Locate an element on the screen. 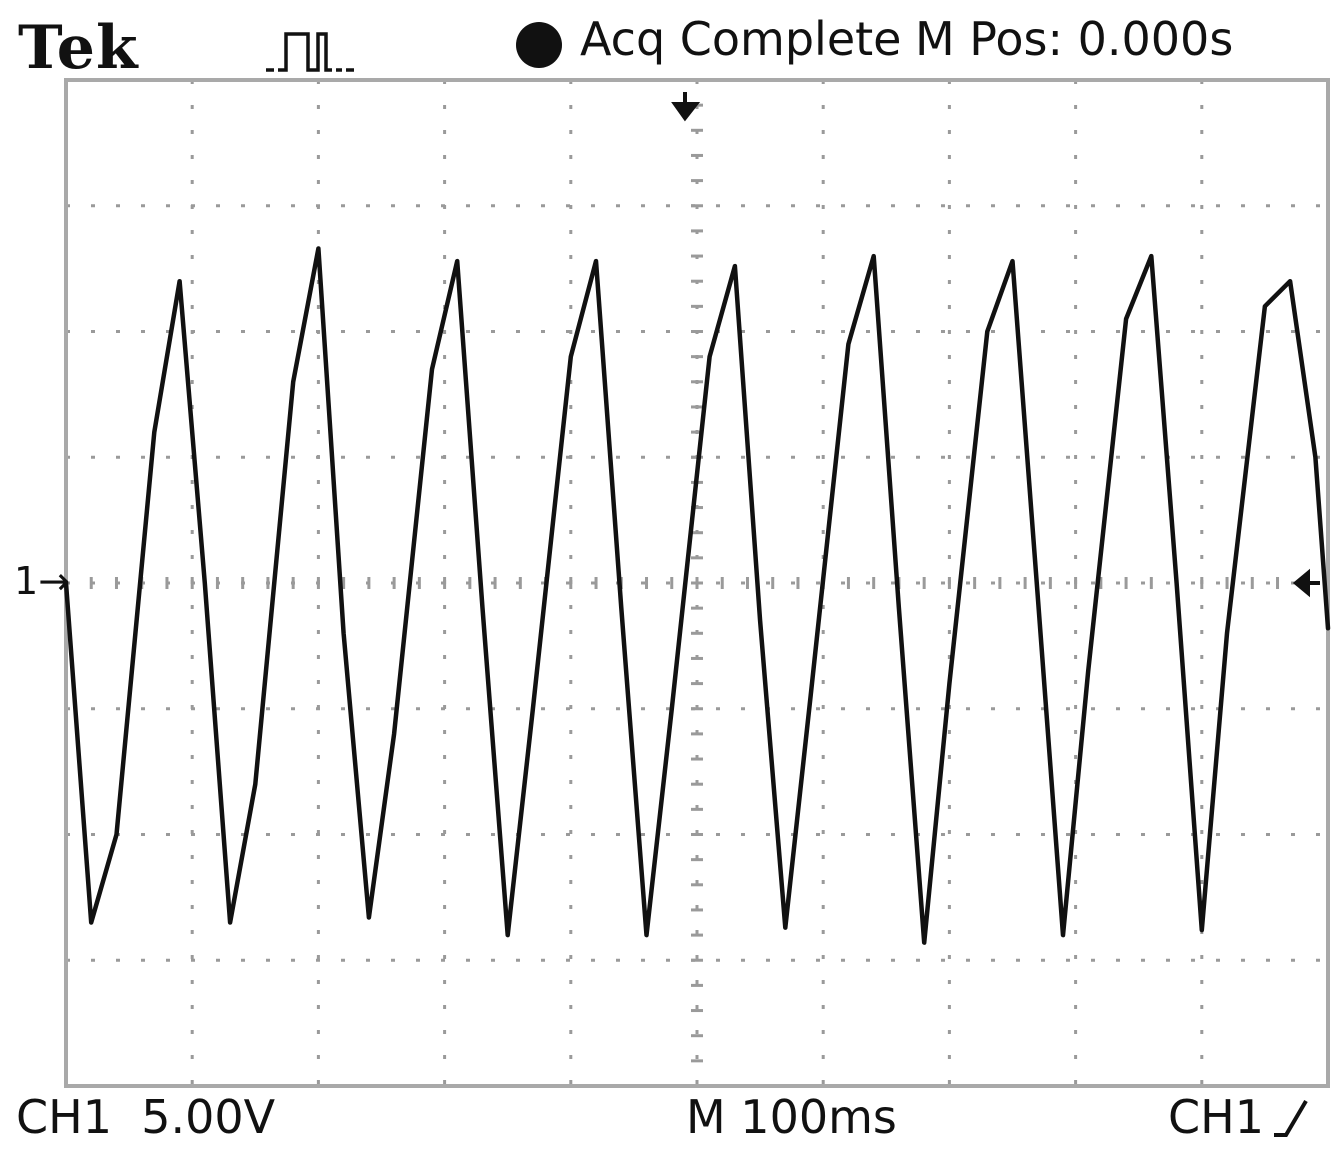 Image resolution: width=1341 pixels, height=1155 pixels. channel-ref-marker: 1→ is located at coordinates (42, 581).